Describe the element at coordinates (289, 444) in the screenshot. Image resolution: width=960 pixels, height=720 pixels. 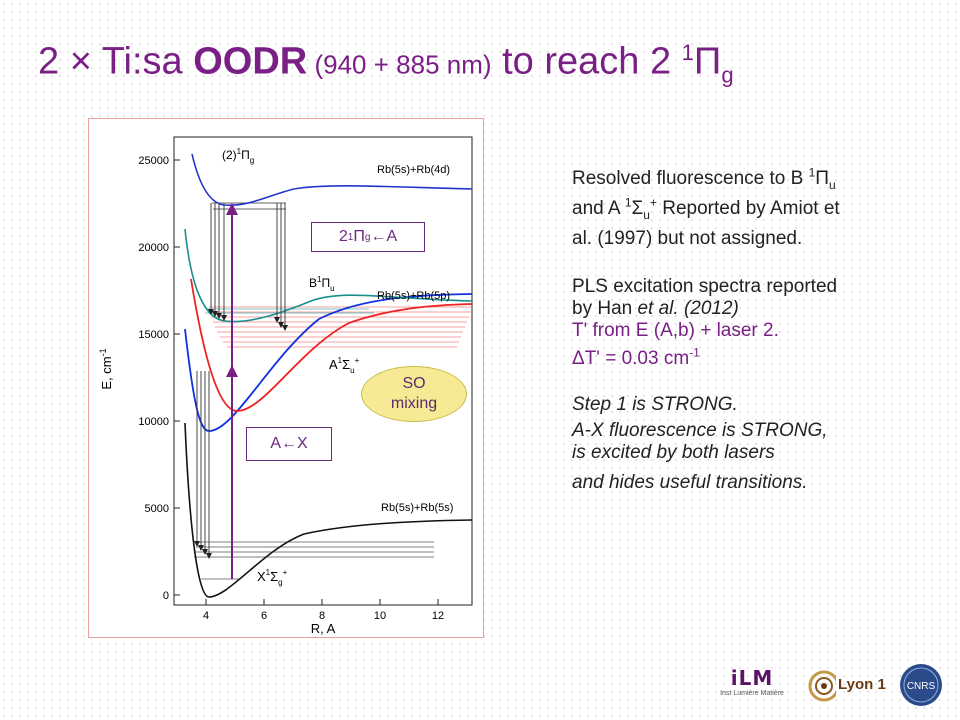
I see `callout-a-from-x: A←X` at that location.